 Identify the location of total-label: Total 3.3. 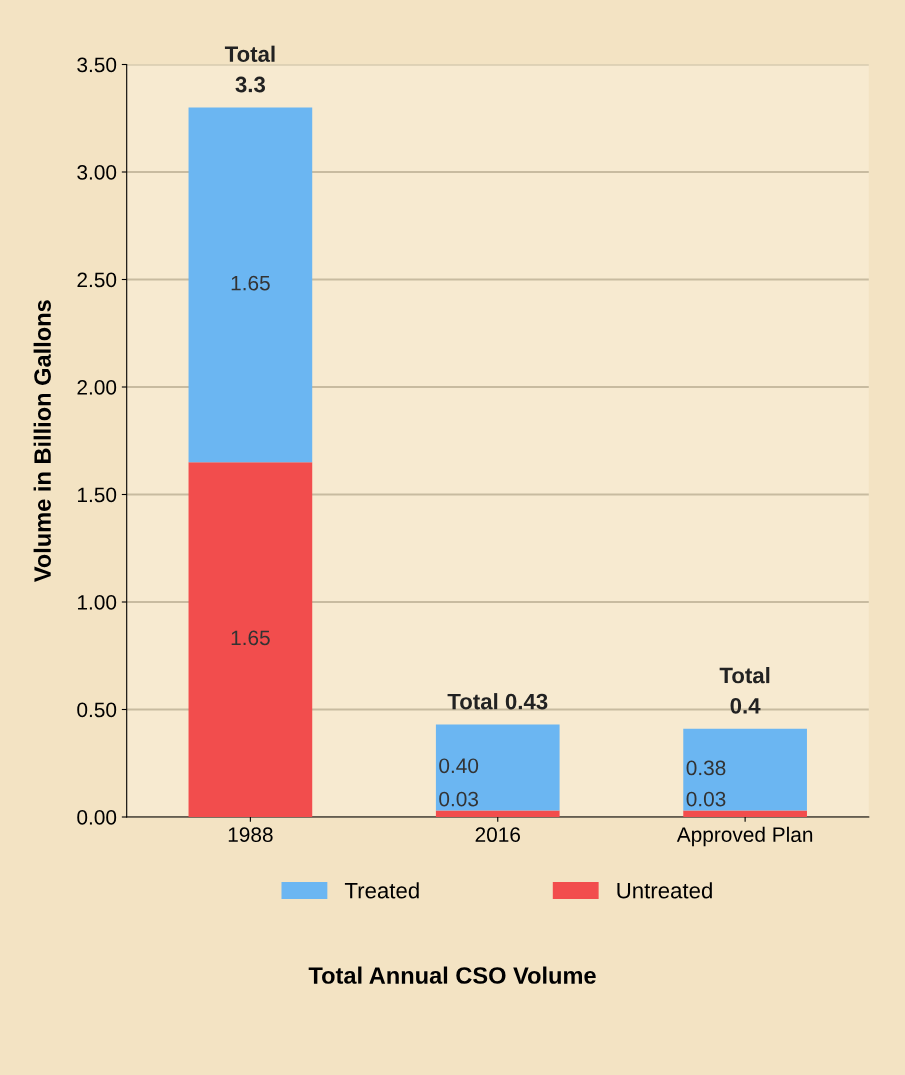
(249, 69).